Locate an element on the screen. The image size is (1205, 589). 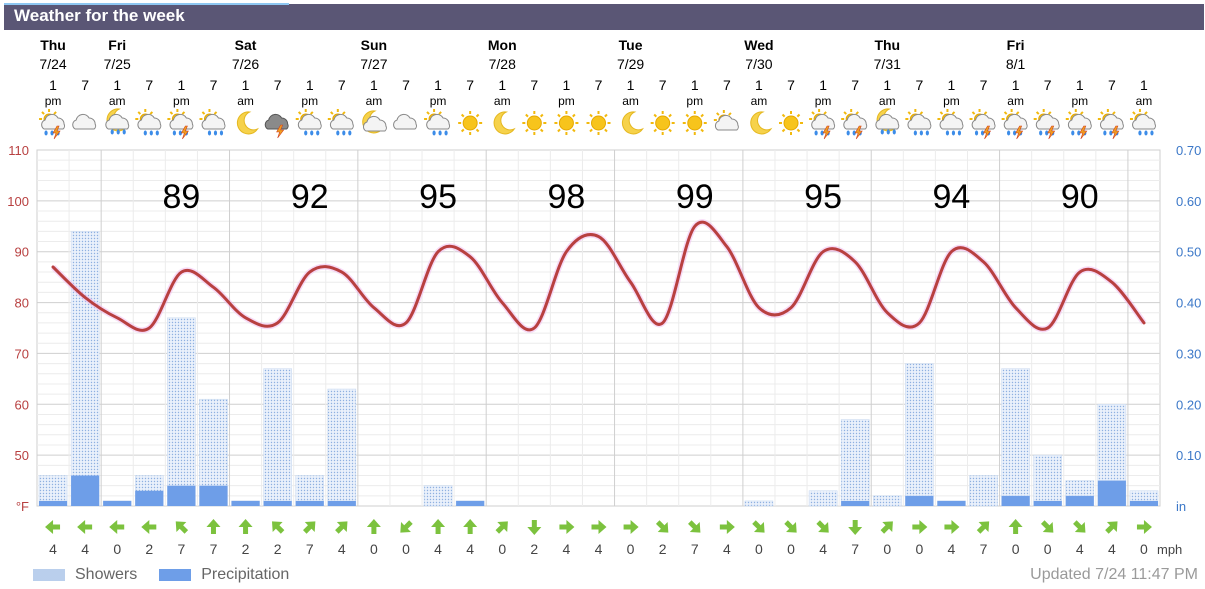
daily-high-label: 95 is located at coordinates (438, 197).